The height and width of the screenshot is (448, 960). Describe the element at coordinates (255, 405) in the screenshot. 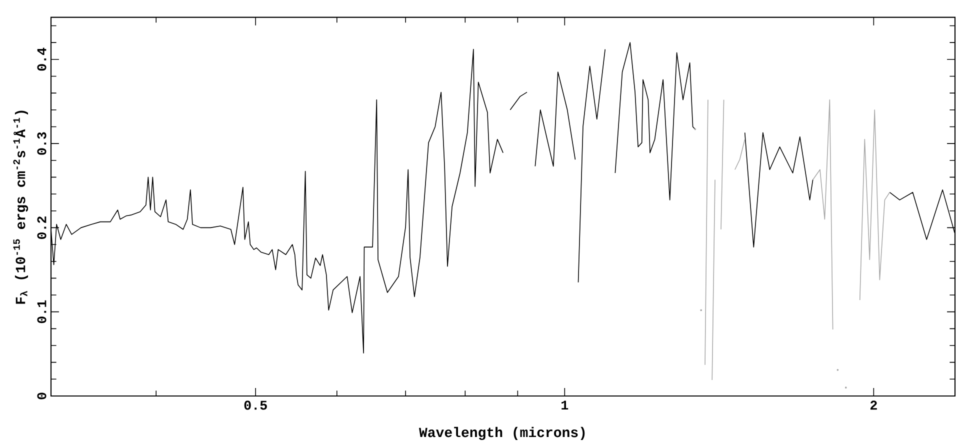

I see `x-tick-label: 0.5` at that location.